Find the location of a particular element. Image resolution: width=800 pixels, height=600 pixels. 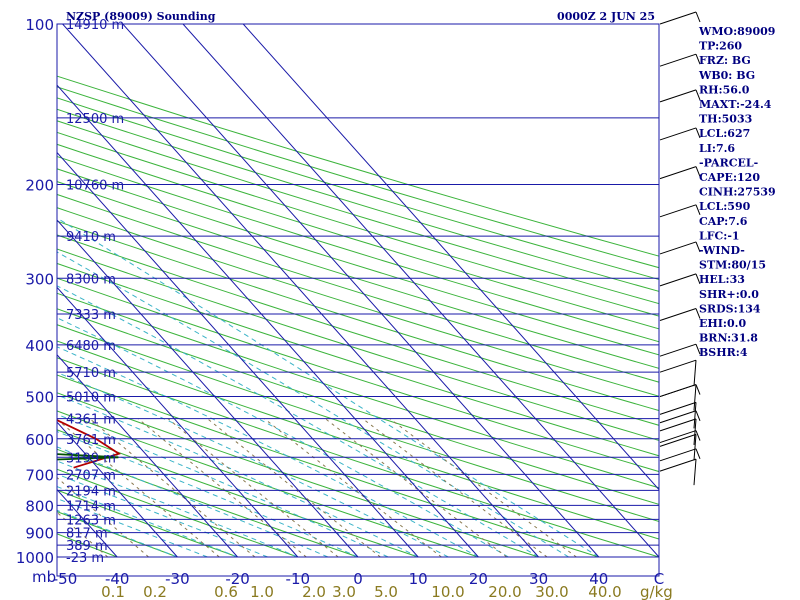

dry-adiabat-line is located at coordinates (238, 493).